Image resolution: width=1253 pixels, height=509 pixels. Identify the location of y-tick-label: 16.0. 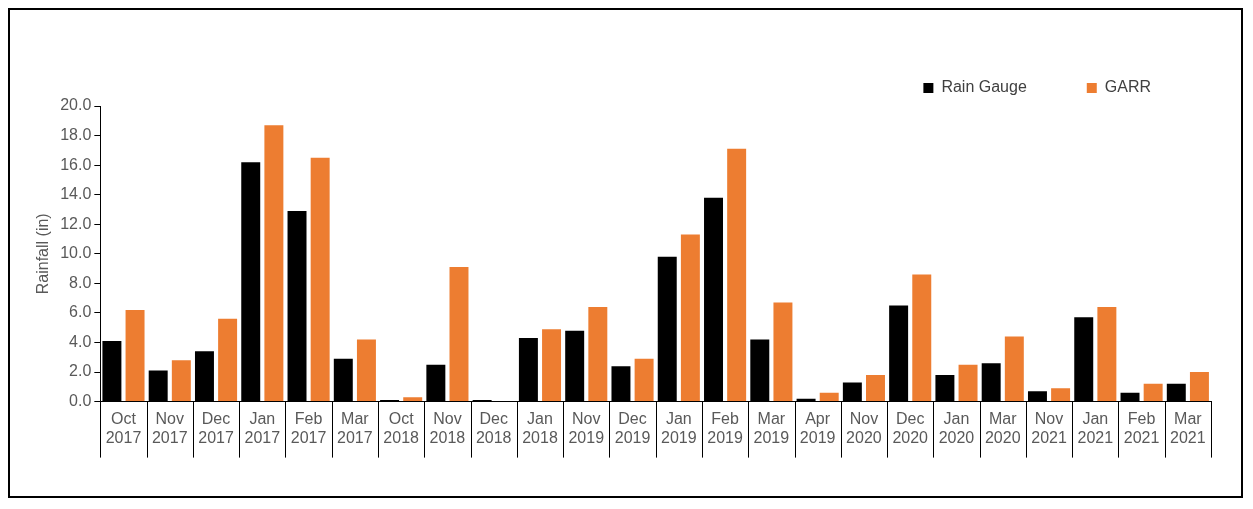
(76, 164).